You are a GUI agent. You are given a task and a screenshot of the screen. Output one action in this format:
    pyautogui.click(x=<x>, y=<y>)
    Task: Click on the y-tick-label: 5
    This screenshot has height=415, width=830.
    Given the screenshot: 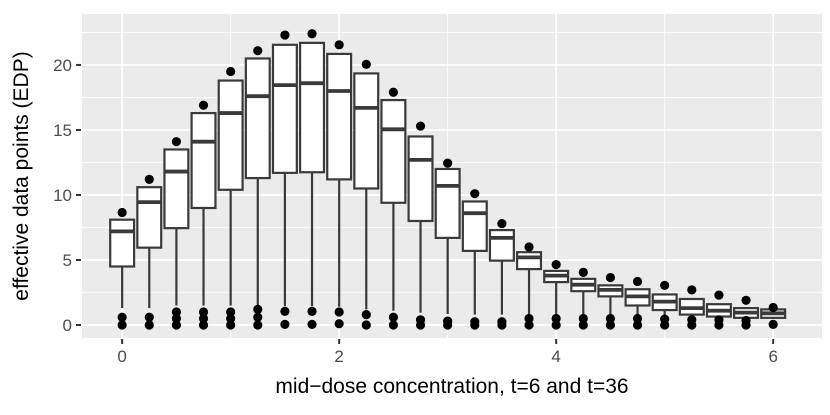 What is the action you would take?
    pyautogui.click(x=67, y=260)
    